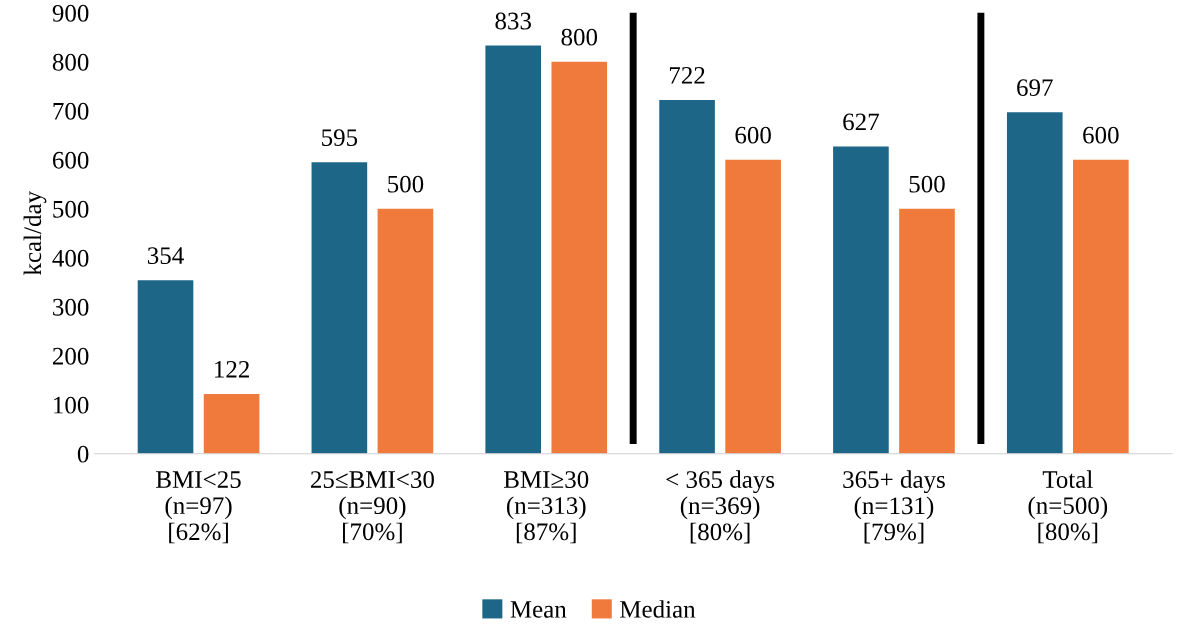  I want to click on data-label: 354, so click(165, 256).